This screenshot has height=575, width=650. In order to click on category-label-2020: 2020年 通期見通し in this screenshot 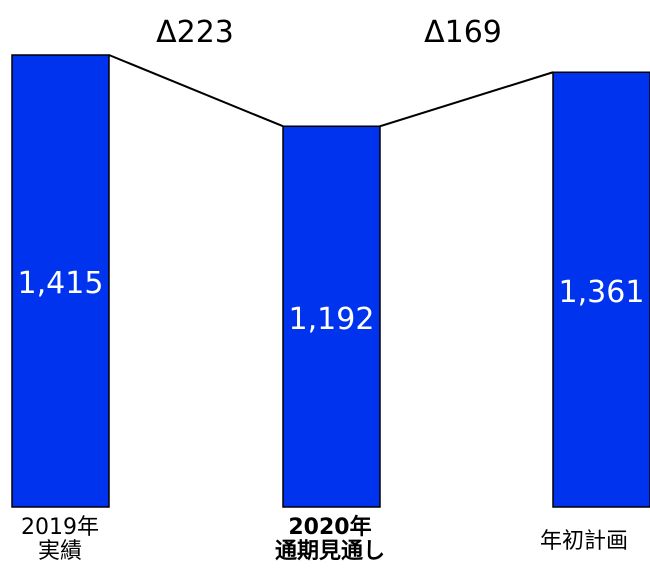, I will do `click(330, 540)`.